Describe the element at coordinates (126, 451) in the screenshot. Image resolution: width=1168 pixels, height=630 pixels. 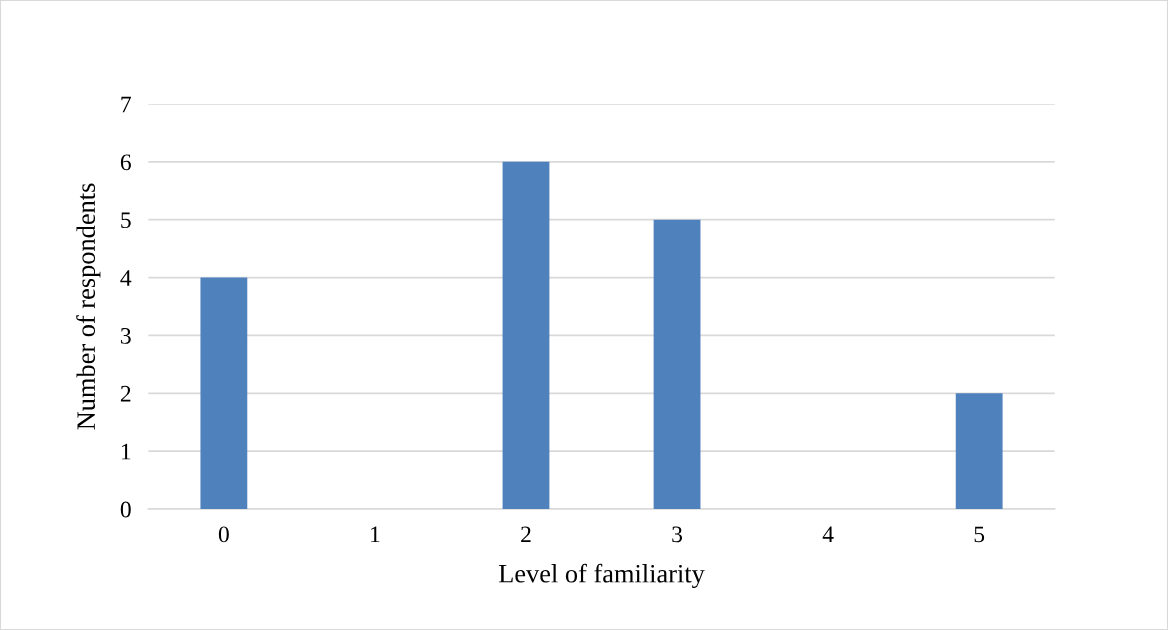
I see `y-tick-label: 1` at that location.